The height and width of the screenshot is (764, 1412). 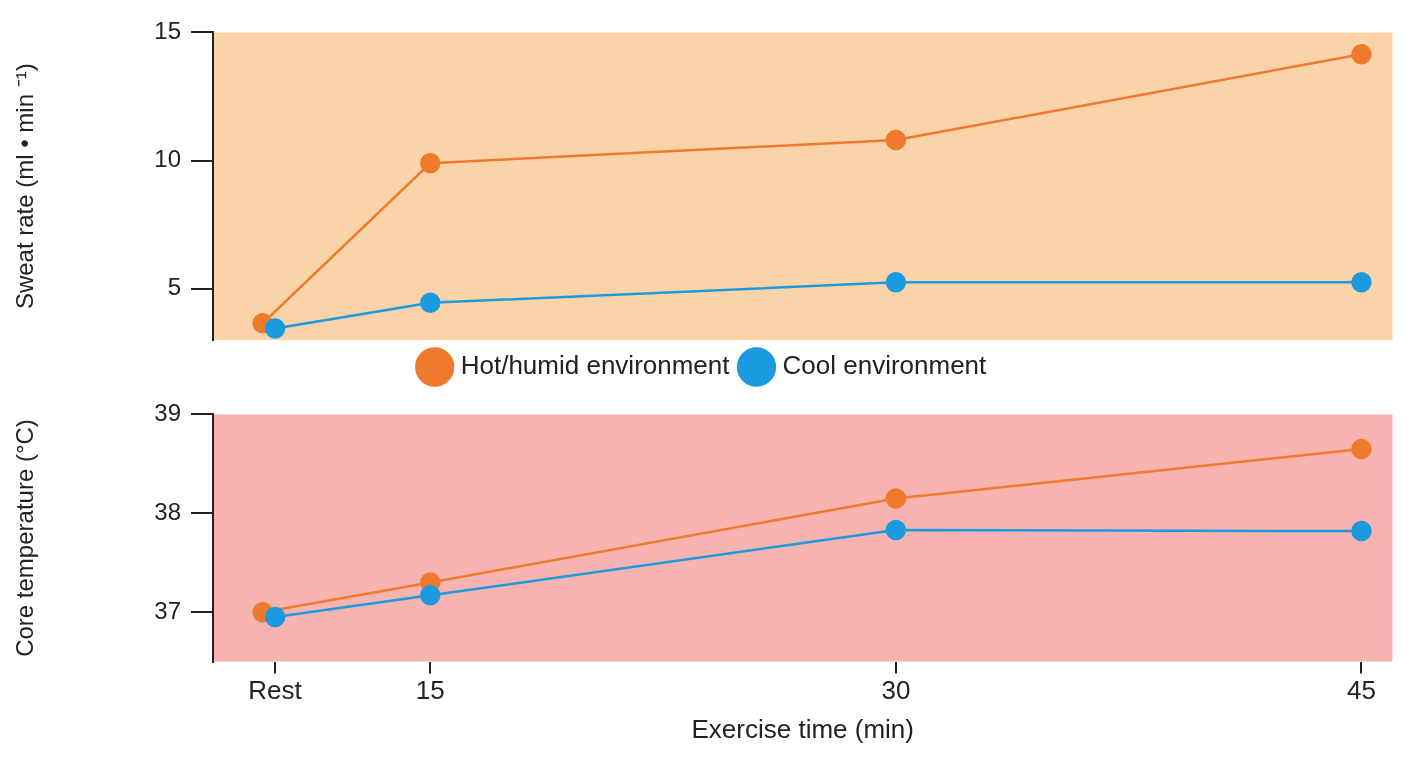 I want to click on x-tick-label: 30, so click(x=896, y=690).